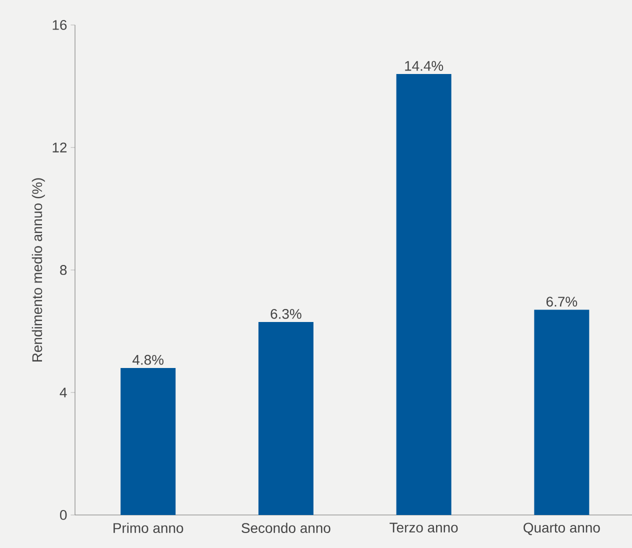  I want to click on y-tick-label: 8, so click(63, 270).